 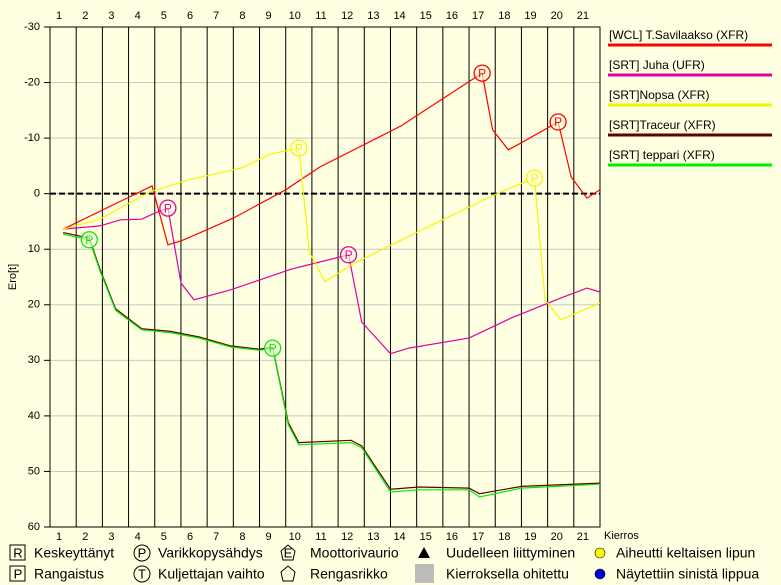 What do you see at coordinates (510, 553) in the screenshot?
I see `key-label: Uudelleen liittyminen` at bounding box center [510, 553].